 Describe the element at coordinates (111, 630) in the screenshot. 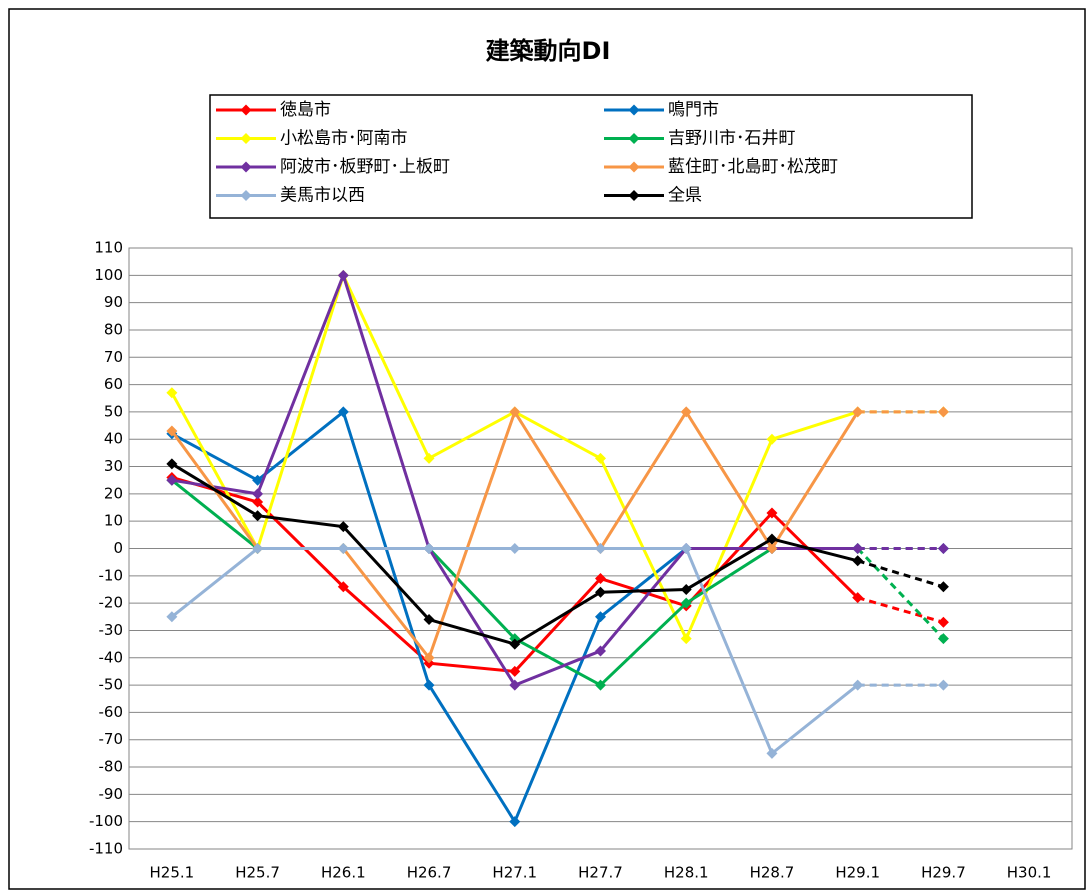

I see `y-tick-label: -30` at that location.